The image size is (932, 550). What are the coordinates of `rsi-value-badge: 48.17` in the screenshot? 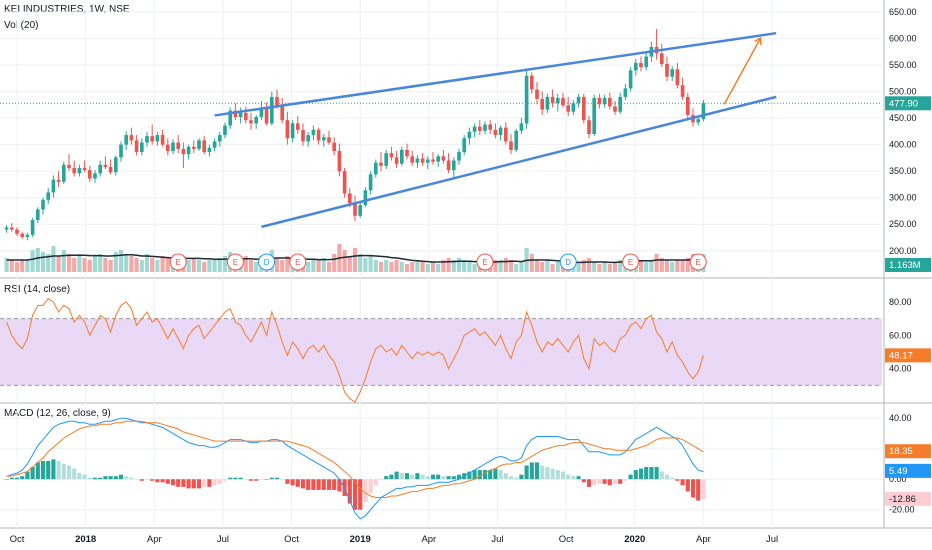 It's located at (901, 355).